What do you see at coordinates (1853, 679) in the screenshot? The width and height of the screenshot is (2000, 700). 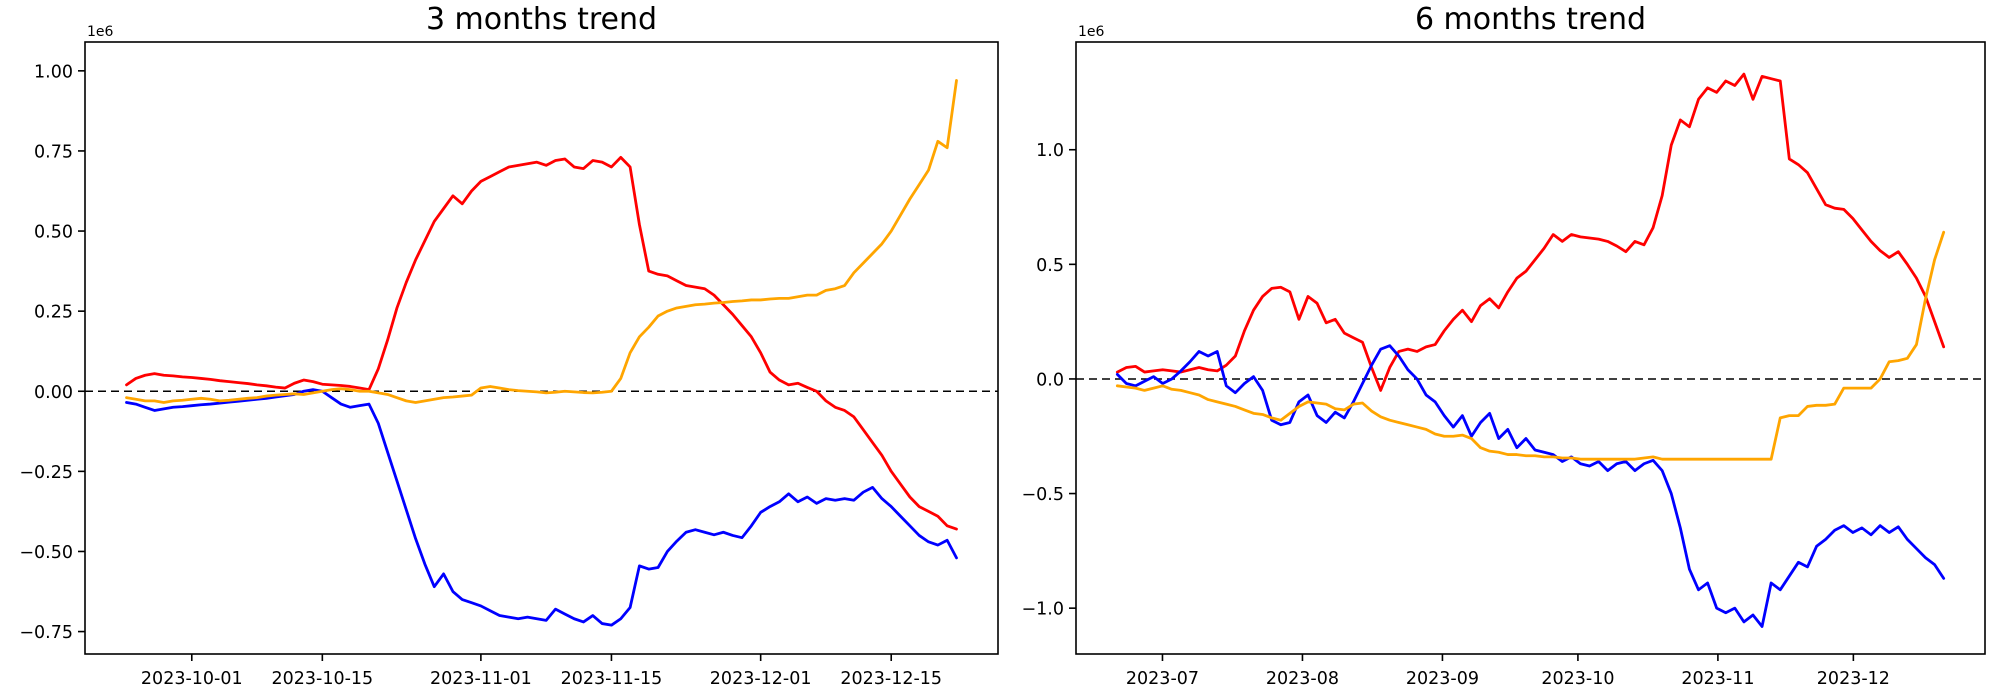 I see `x-tick-label: 2023-12` at bounding box center [1853, 679].